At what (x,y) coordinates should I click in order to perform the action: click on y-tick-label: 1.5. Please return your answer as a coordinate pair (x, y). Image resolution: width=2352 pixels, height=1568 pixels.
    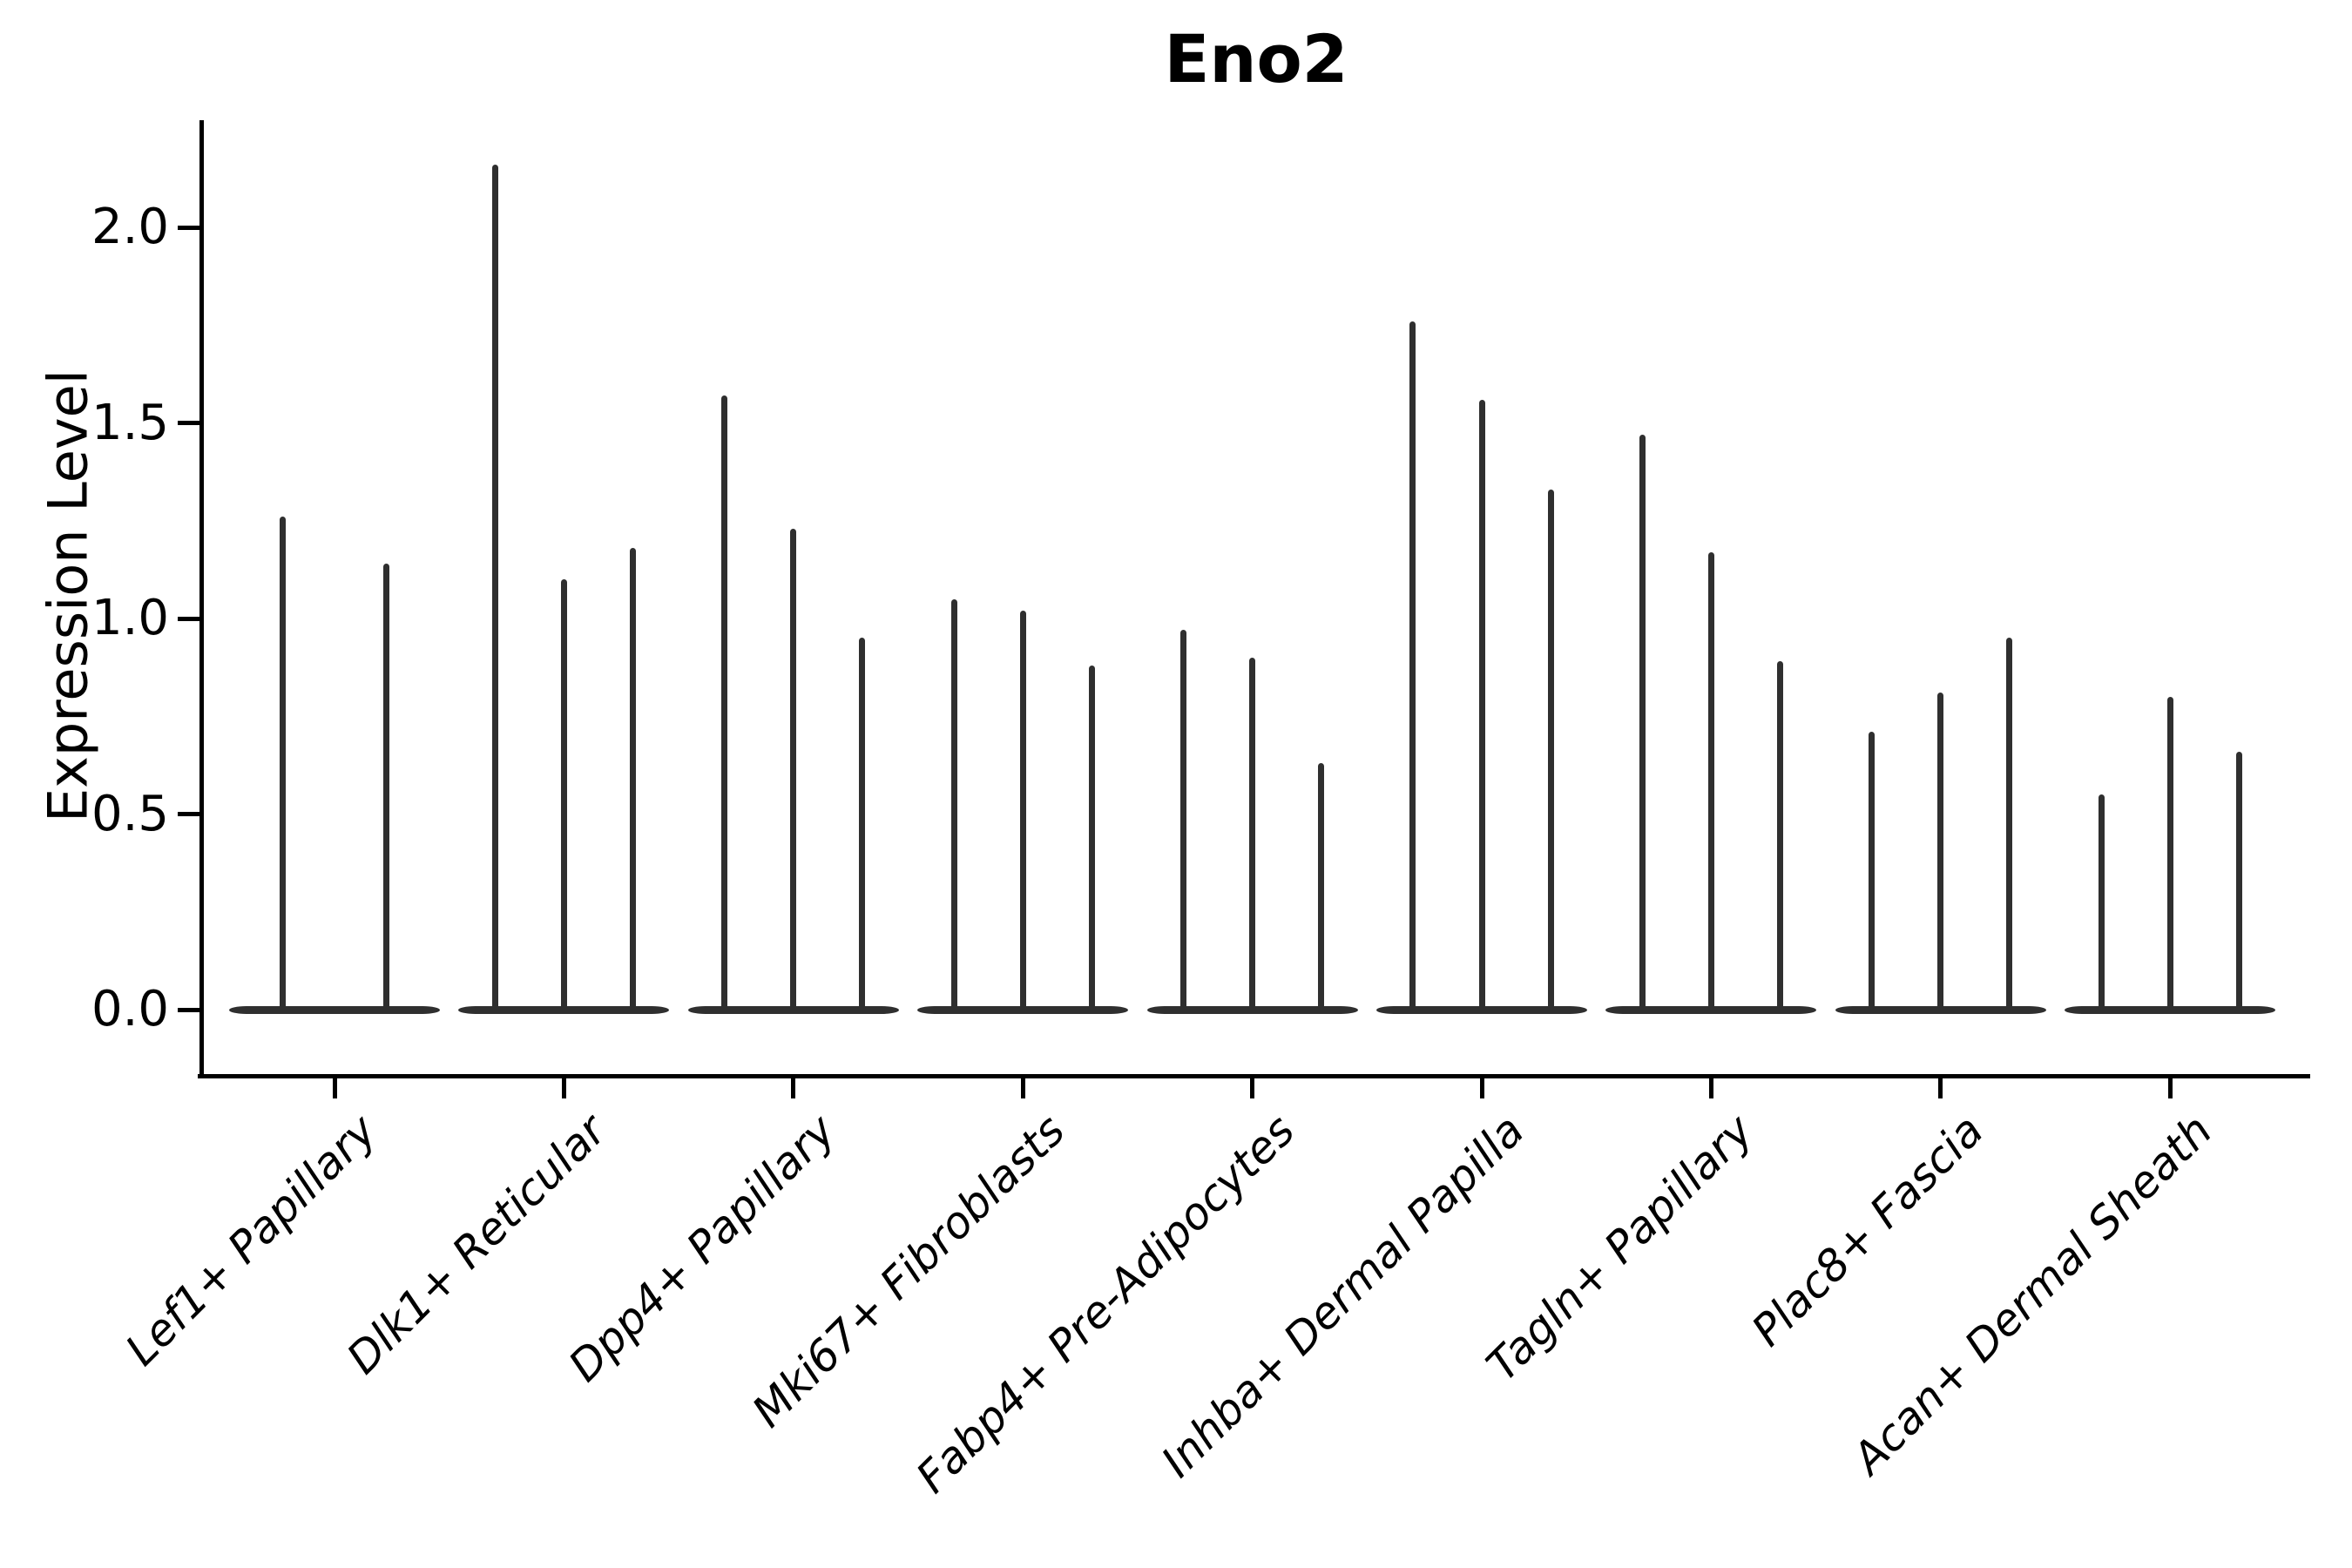
    Looking at the image, I should click on (130, 422).